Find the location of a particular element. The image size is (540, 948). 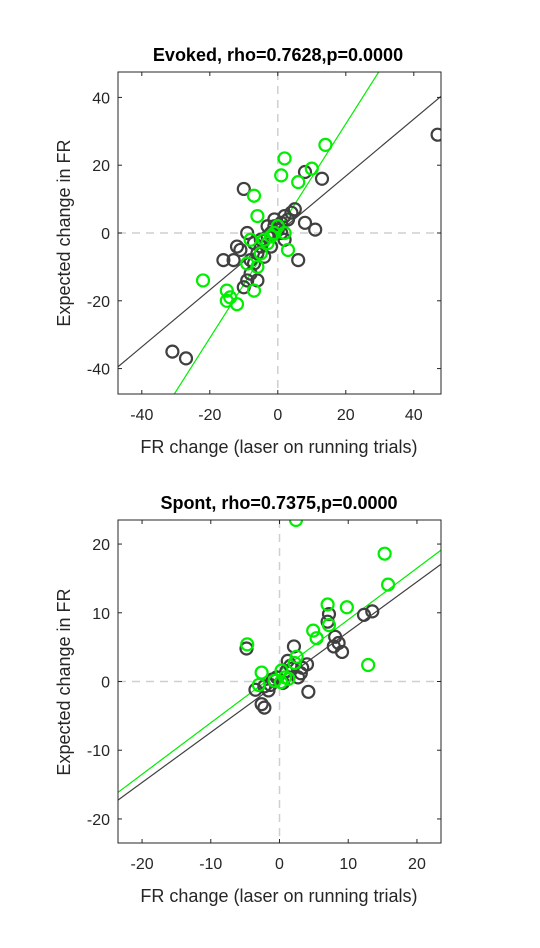

y-tick-label: 10 is located at coordinates (101, 614).